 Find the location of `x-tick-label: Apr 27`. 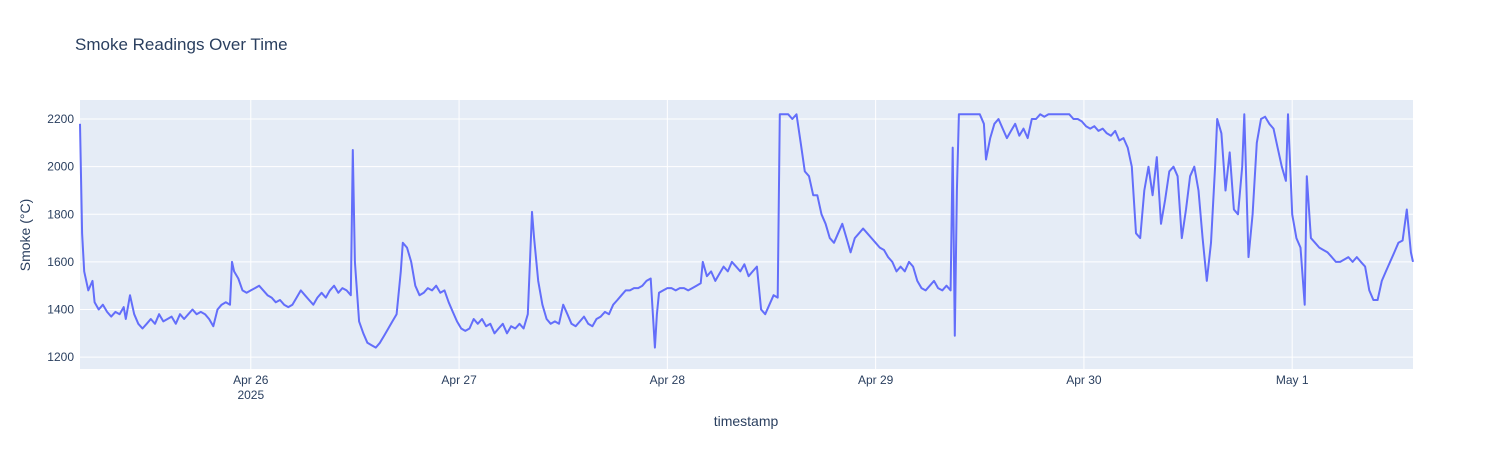

x-tick-label: Apr 27 is located at coordinates (459, 380).